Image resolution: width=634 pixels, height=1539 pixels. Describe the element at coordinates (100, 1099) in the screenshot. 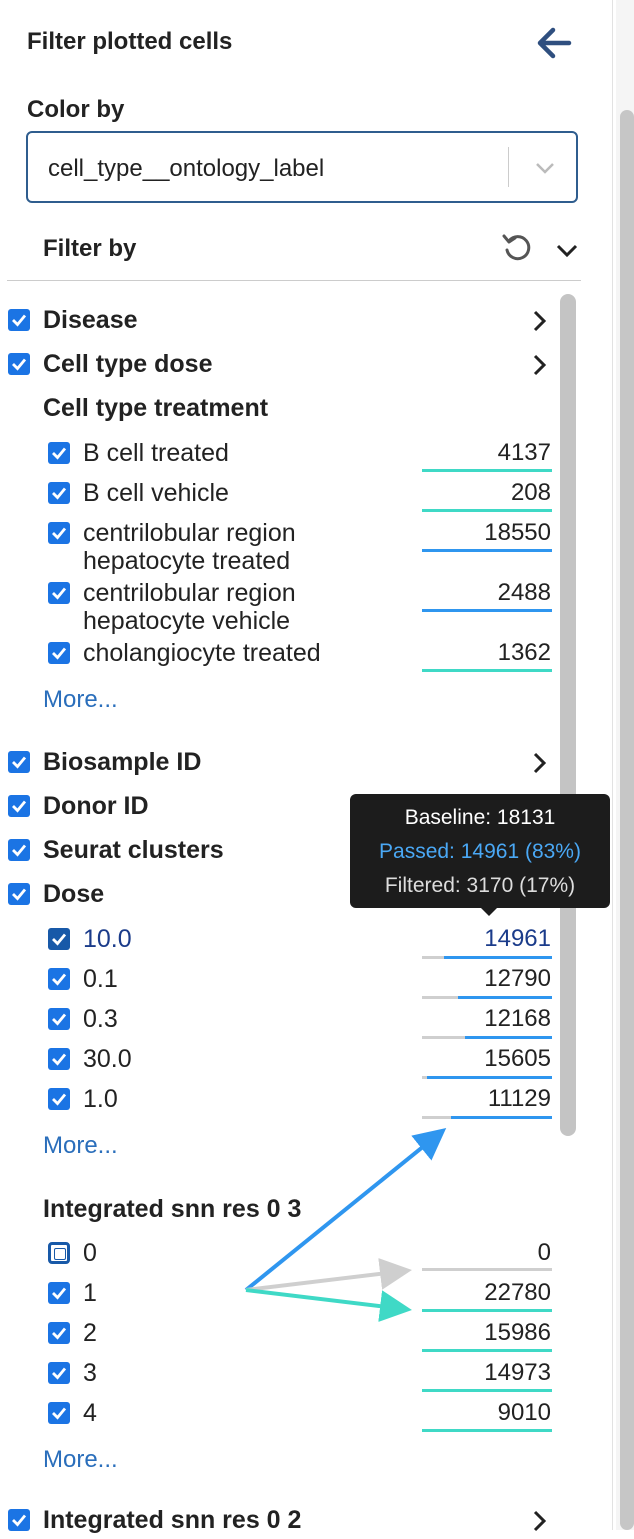

I see `item-label: 1.0` at that location.